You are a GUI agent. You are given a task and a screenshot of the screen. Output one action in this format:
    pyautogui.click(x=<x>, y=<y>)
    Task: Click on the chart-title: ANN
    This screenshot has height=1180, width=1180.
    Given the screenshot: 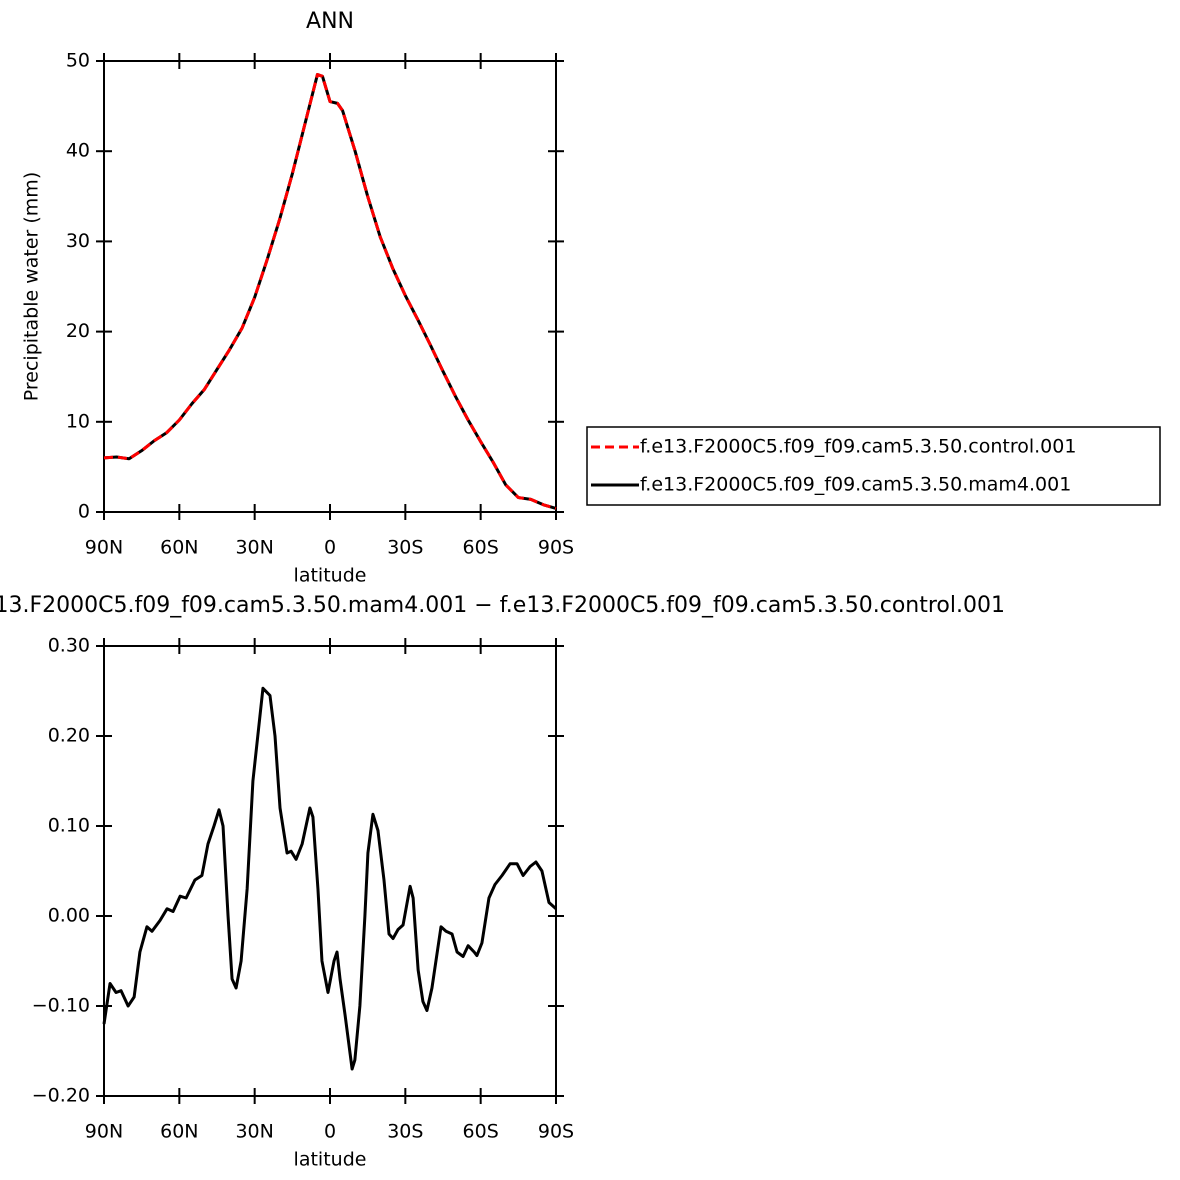 What is the action you would take?
    pyautogui.click(x=330, y=21)
    